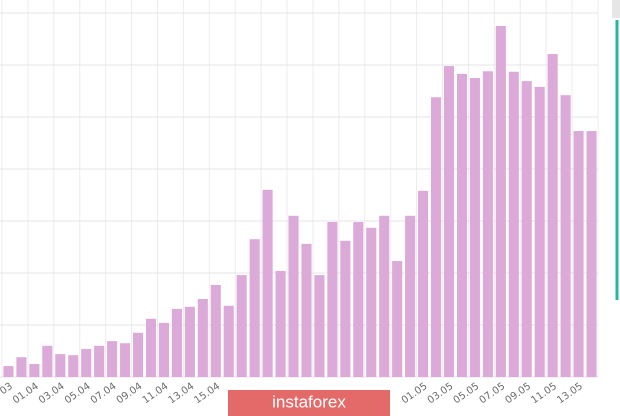 Image resolution: width=620 pixels, height=416 pixels. What do you see at coordinates (26, 393) in the screenshot?
I see `x-tick-label: 01.04` at bounding box center [26, 393].